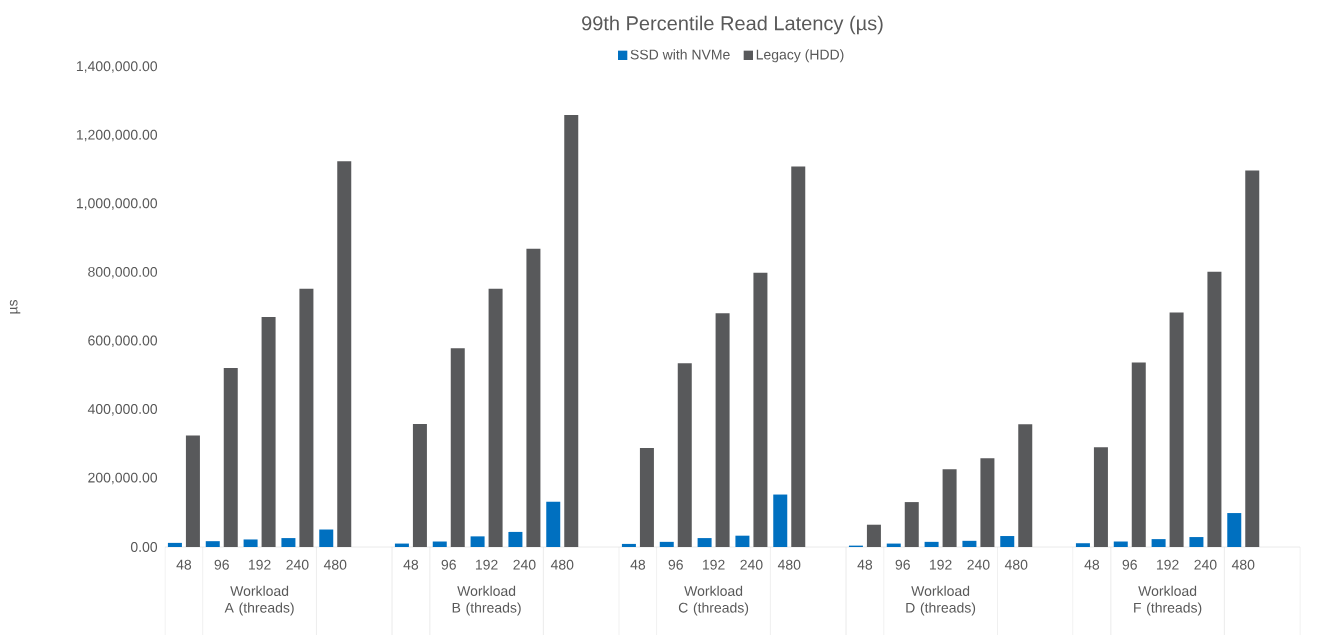 The height and width of the screenshot is (635, 1323). I want to click on y-tick-label: 400,000.00, so click(122, 409).